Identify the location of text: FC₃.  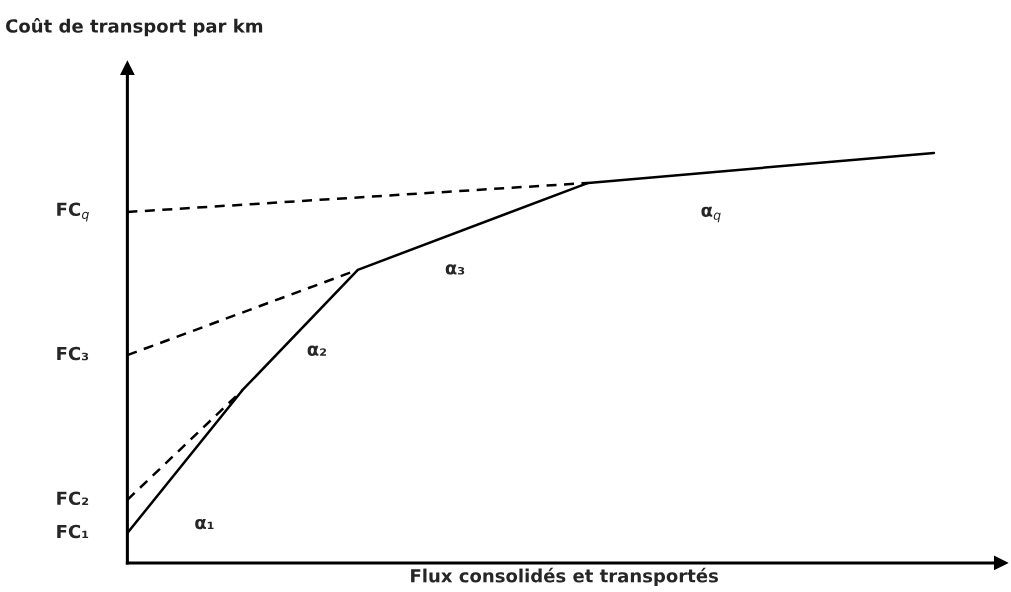
(73, 353).